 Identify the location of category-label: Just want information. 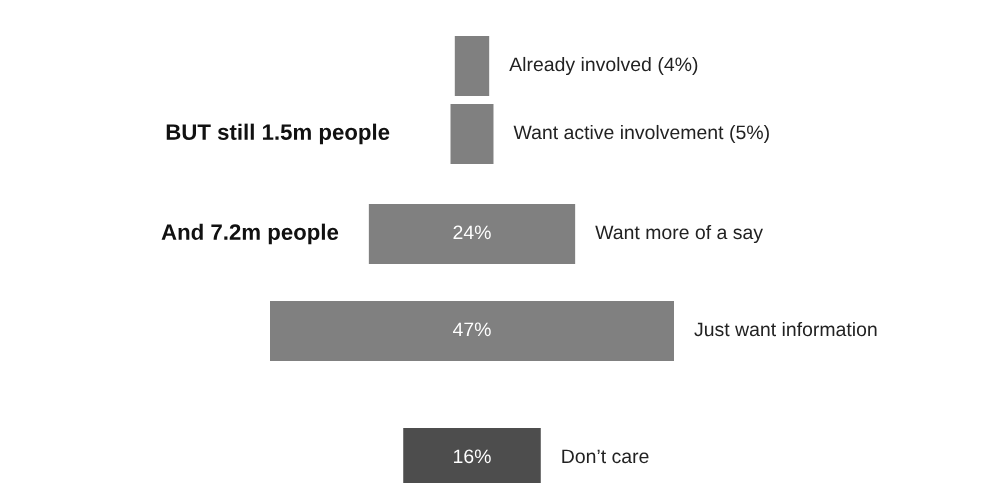
(785, 329).